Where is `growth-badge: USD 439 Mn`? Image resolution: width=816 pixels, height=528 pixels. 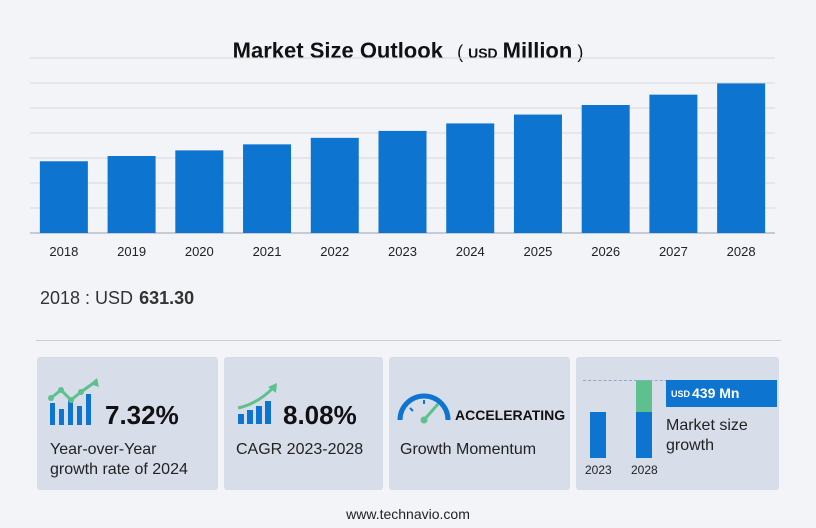 growth-badge: USD 439 Mn is located at coordinates (721, 393).